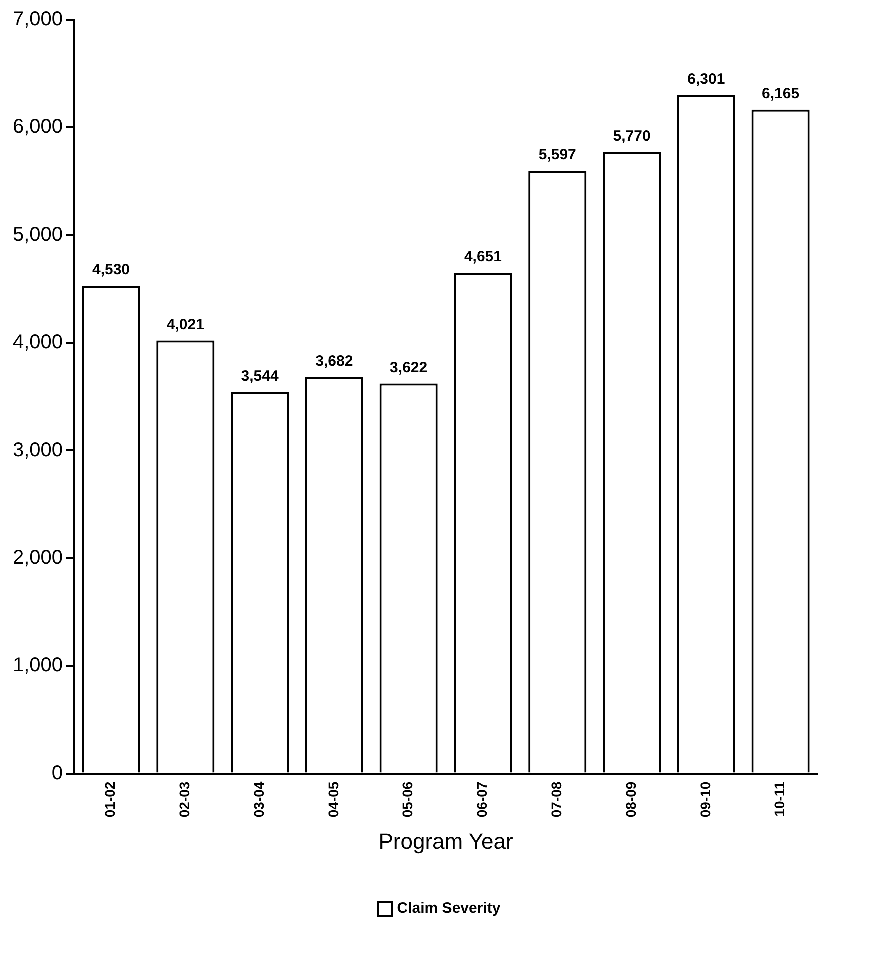  I want to click on x-tick-label: 06-07, so click(482, 800).